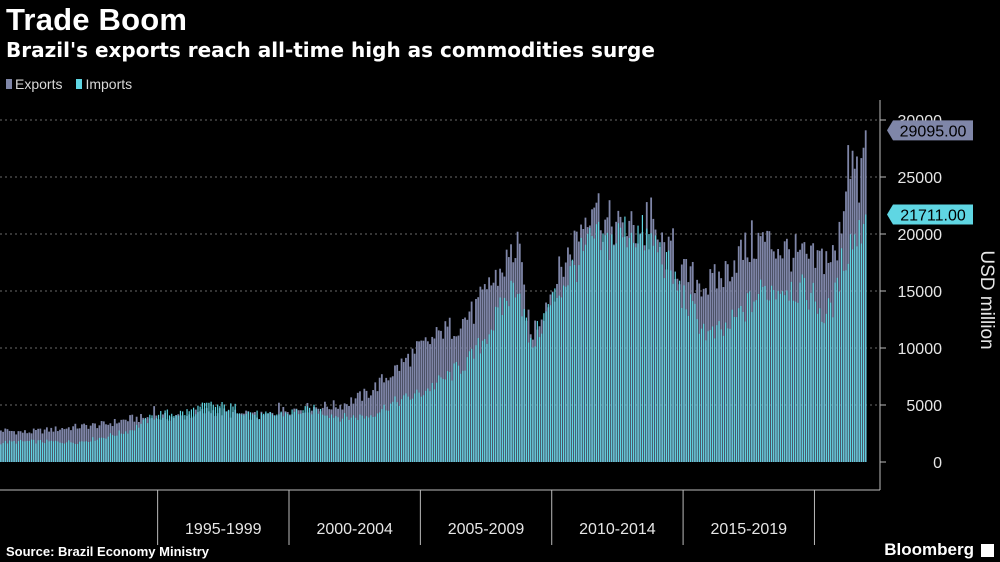  I want to click on bar-exports, so click(75, 442).